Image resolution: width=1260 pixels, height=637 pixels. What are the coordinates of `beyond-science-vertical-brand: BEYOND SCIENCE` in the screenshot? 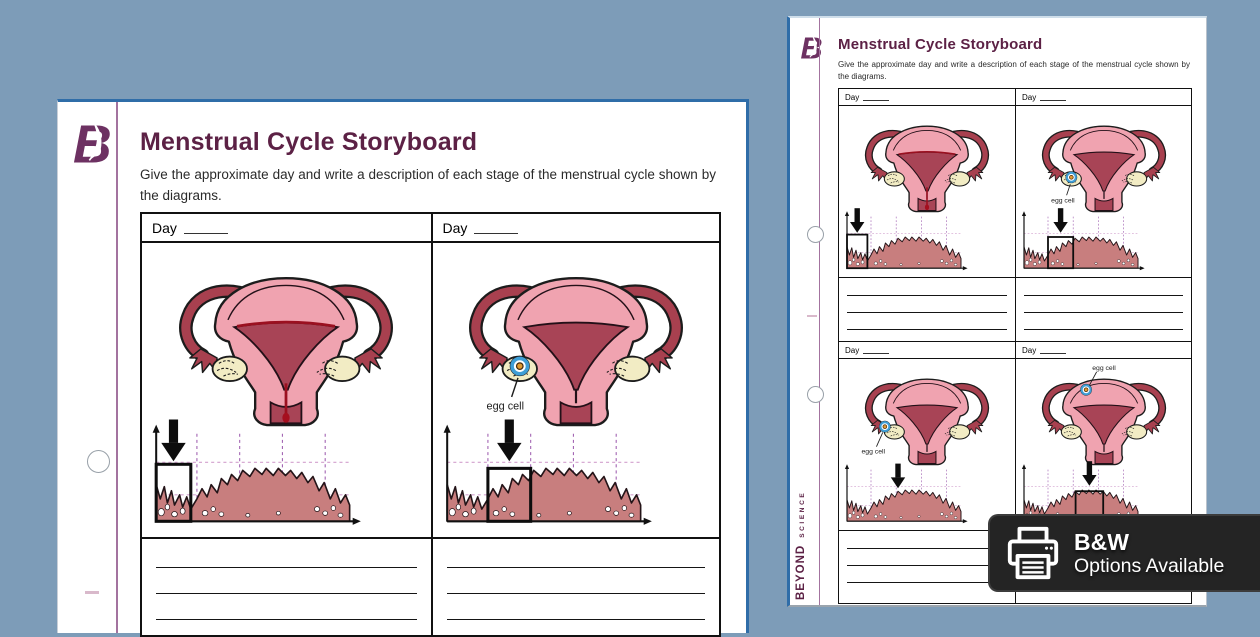 It's located at (801, 545).